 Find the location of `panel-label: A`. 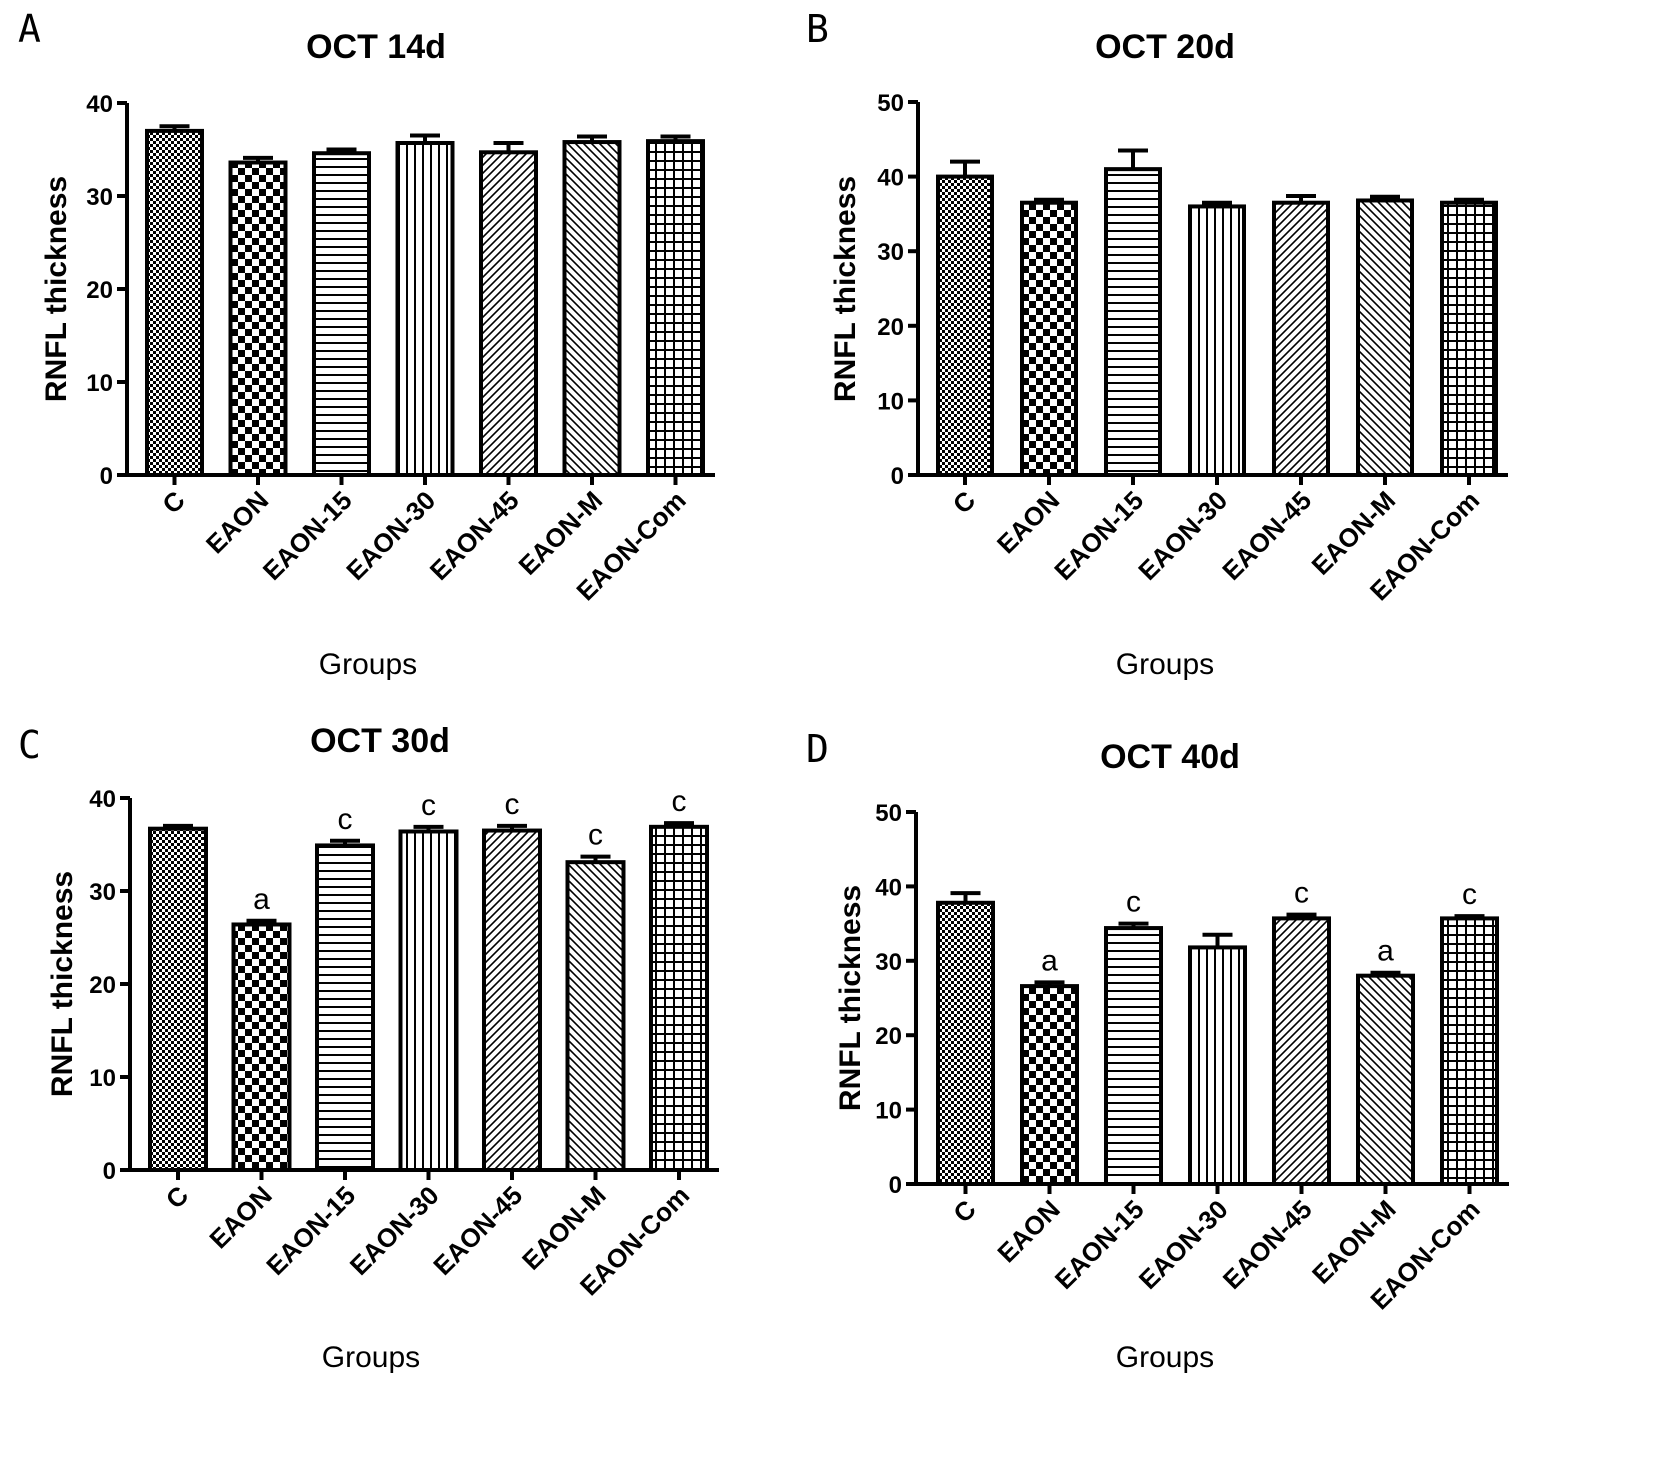

panel-label: A is located at coordinates (29, 29).